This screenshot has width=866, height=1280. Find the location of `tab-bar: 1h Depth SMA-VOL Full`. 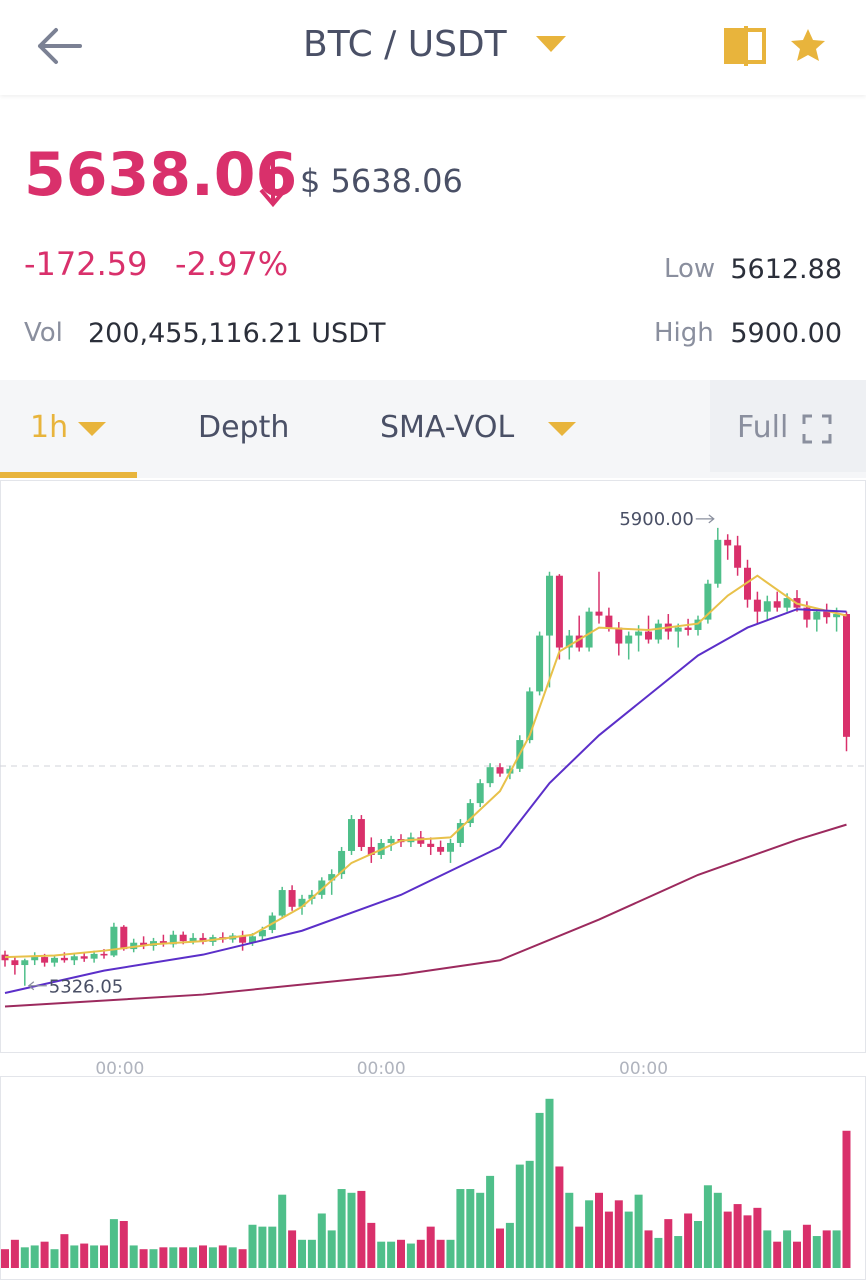

tab-bar: 1h Depth SMA-VOL Full is located at coordinates (433, 429).